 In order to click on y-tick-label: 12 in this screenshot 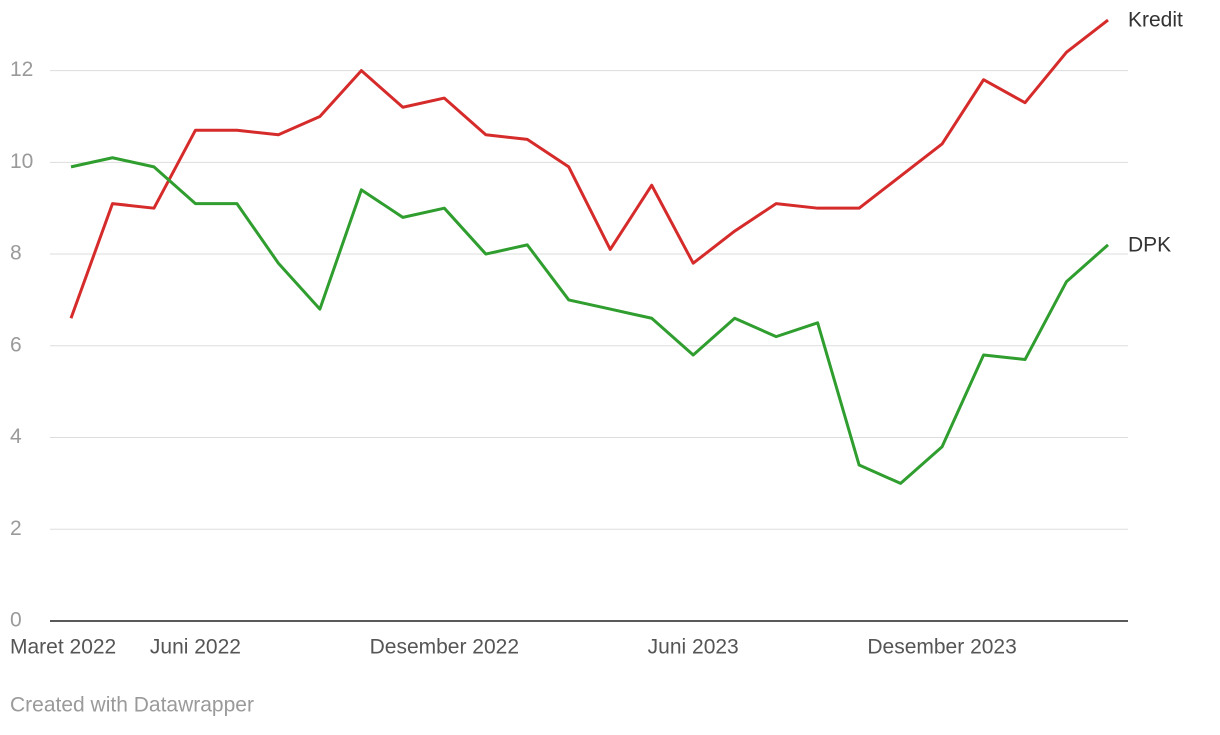, I will do `click(21, 69)`.